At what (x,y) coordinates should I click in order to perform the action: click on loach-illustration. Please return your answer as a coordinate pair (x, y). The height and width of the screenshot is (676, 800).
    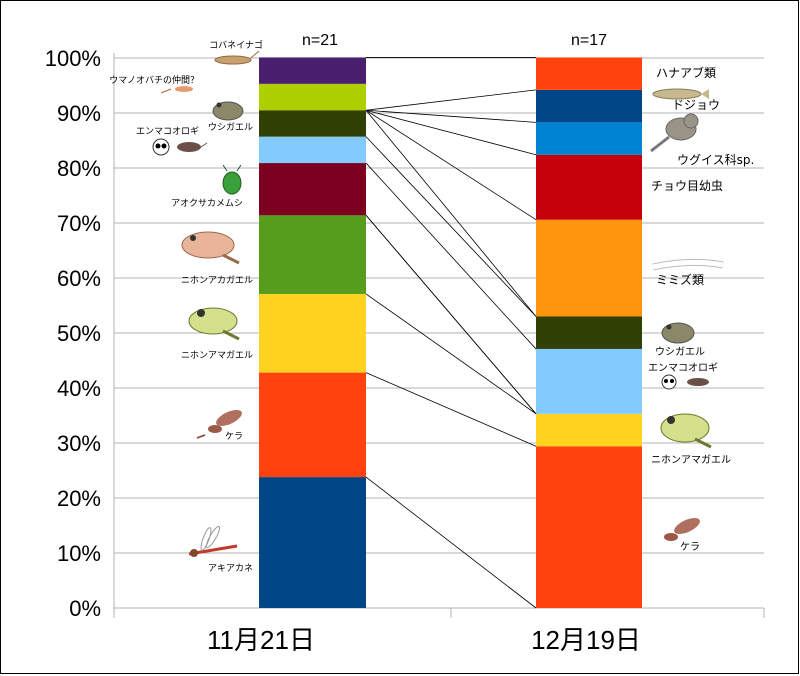
    Looking at the image, I should click on (680, 94).